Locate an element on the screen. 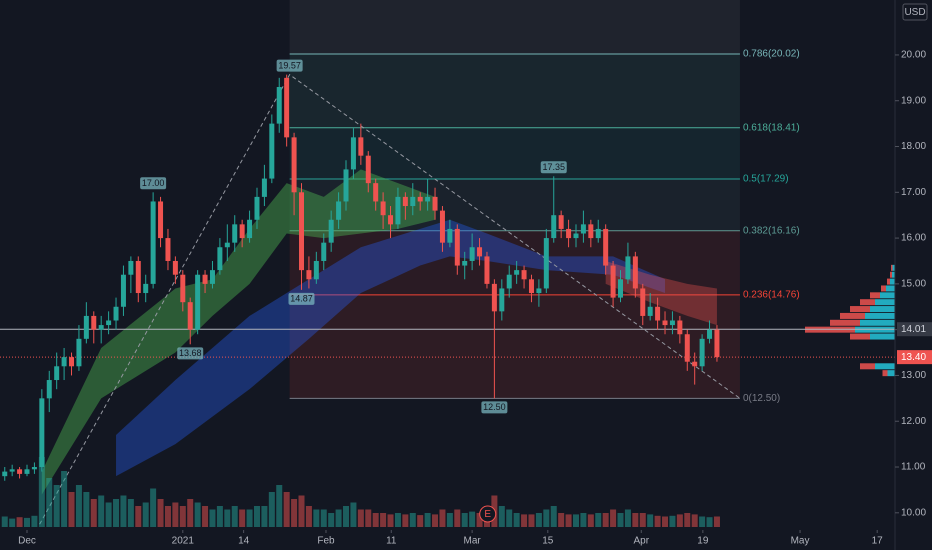 The height and width of the screenshot is (550, 932). x-tick-label: 2021 is located at coordinates (183, 541).